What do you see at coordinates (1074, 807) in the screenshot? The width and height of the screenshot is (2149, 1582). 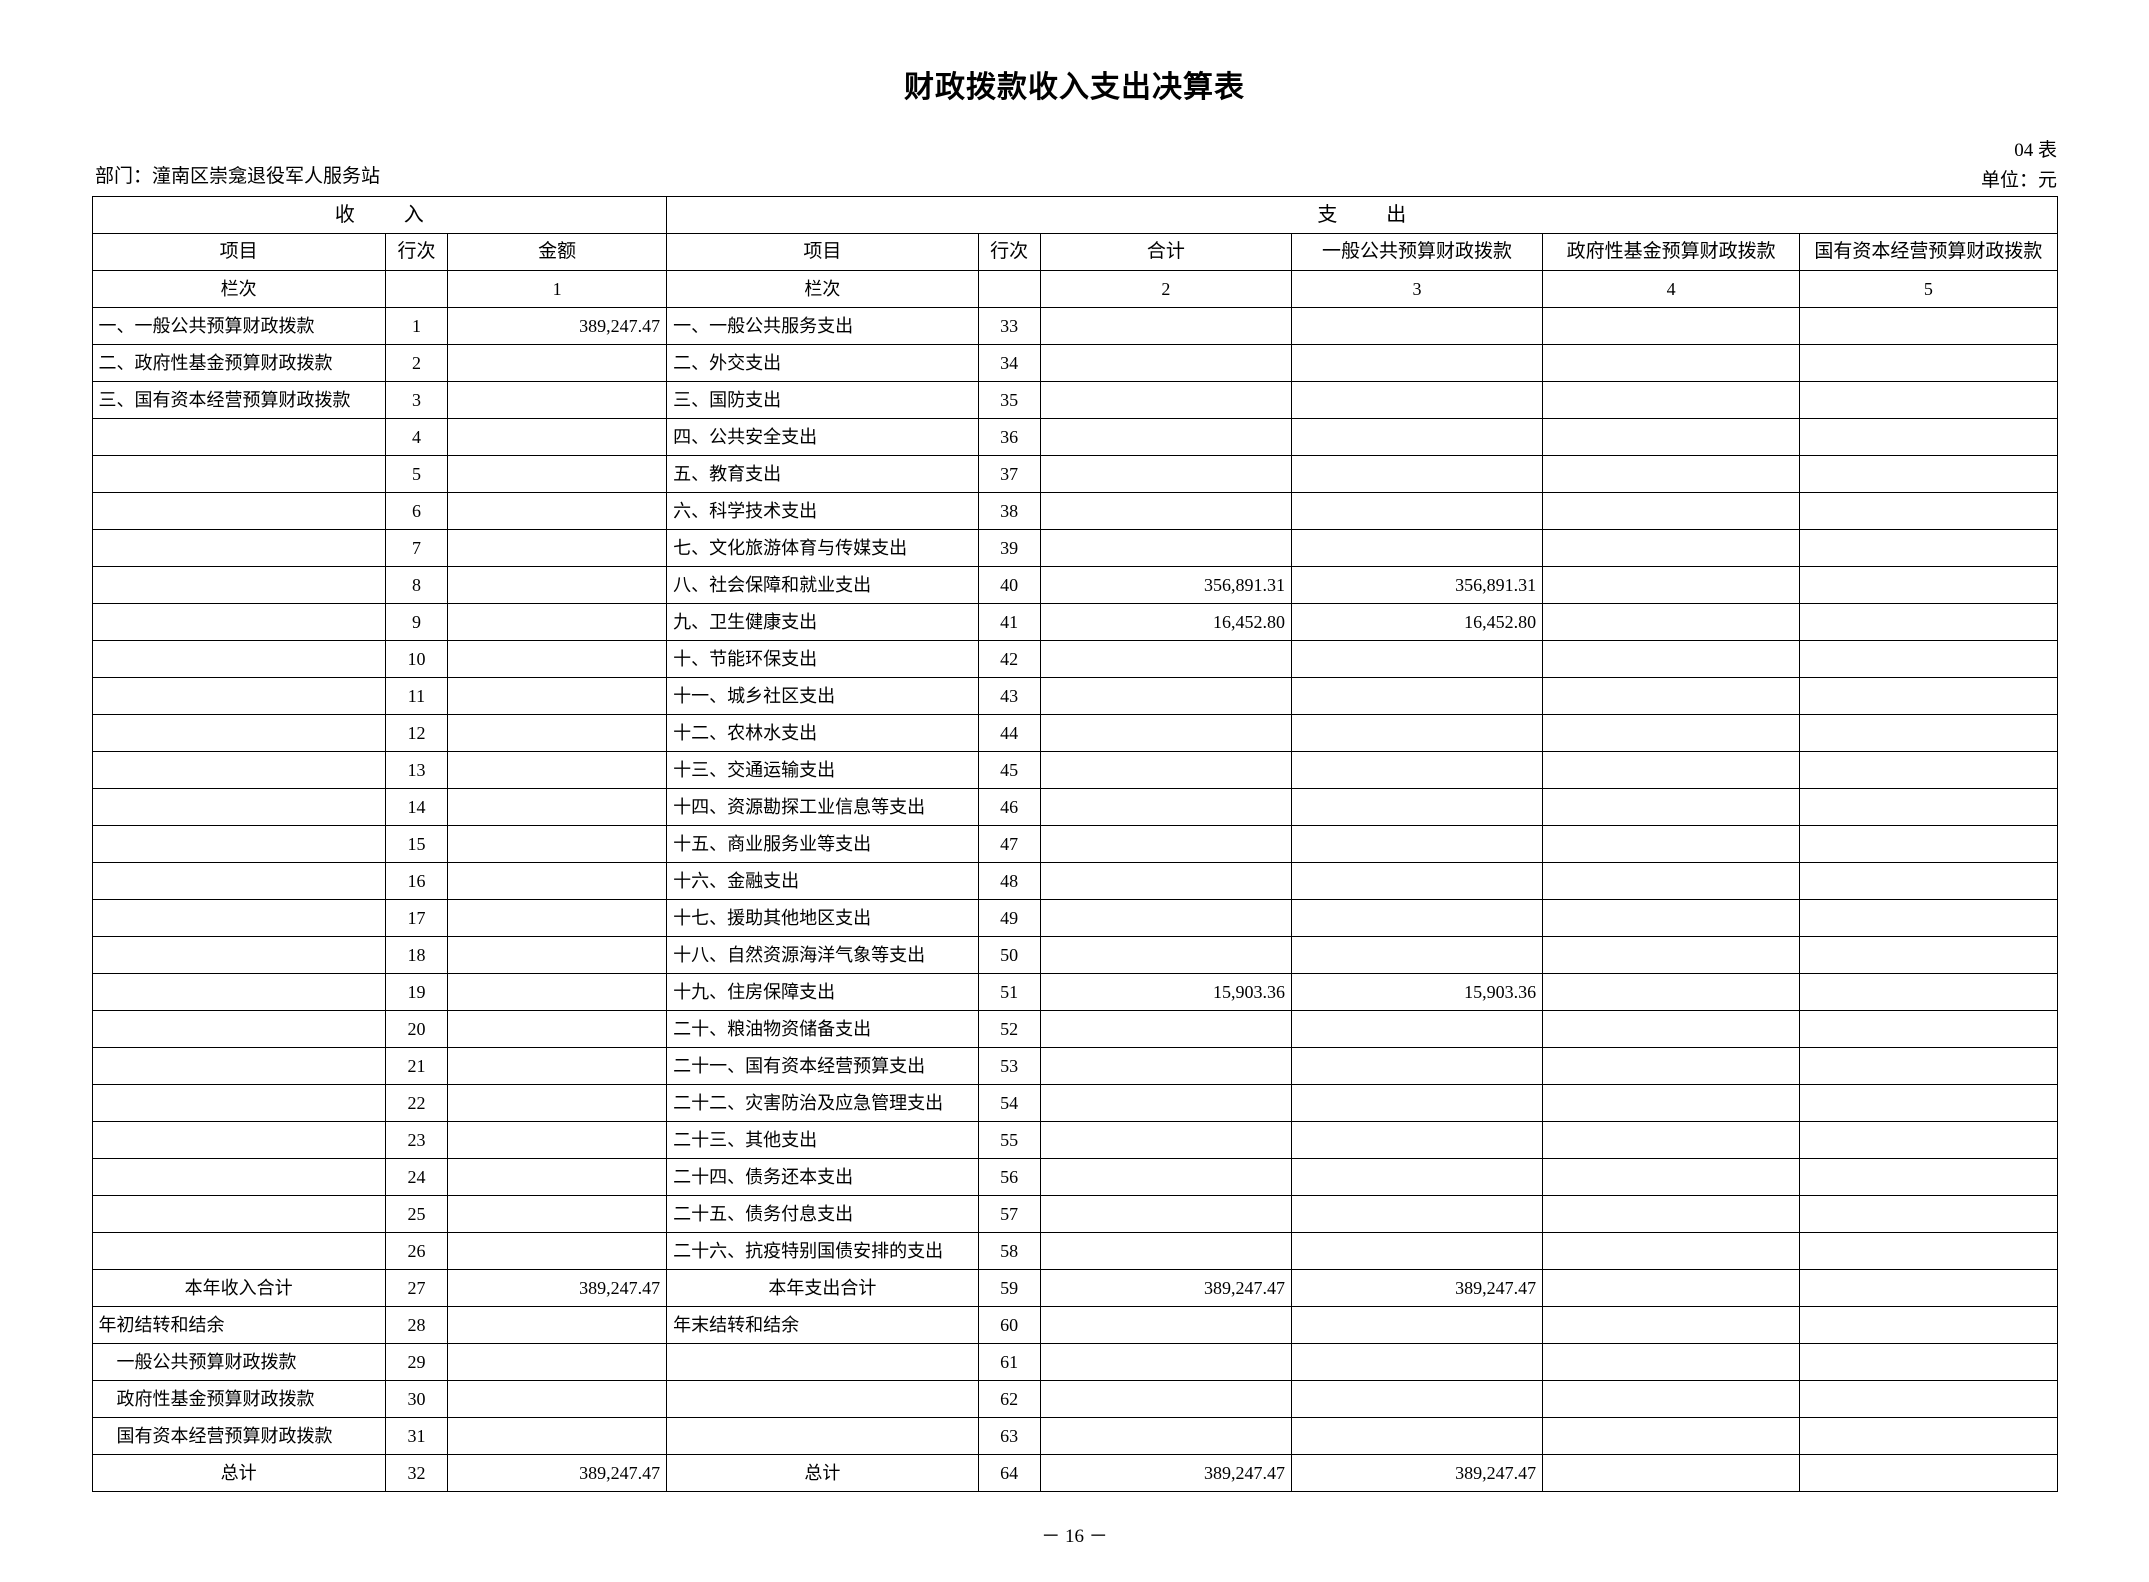 I see `table-row: 14 十四、资源勘探工业信息等支出 46` at bounding box center [1074, 807].